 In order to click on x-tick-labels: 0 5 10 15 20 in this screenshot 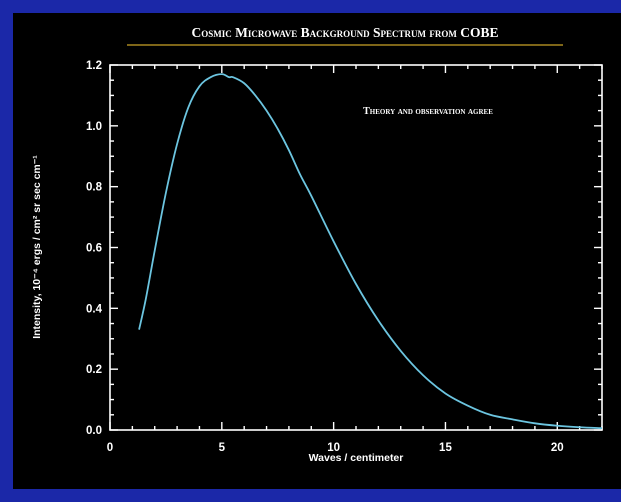, I will do `click(335, 448)`.